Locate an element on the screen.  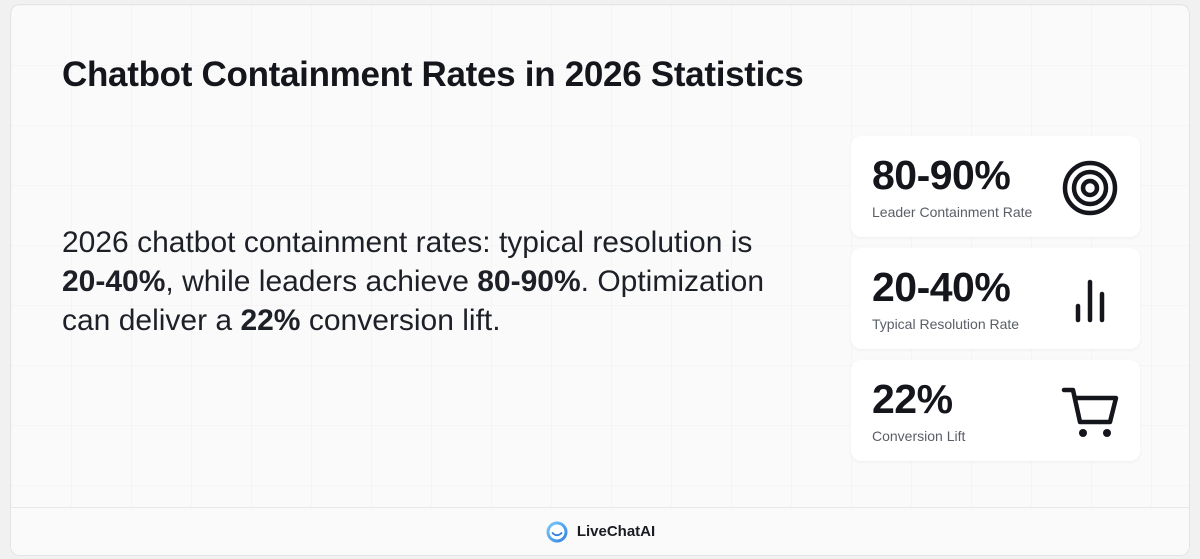
summary-part-3: . Optimization can deliver a is located at coordinates (413, 301).